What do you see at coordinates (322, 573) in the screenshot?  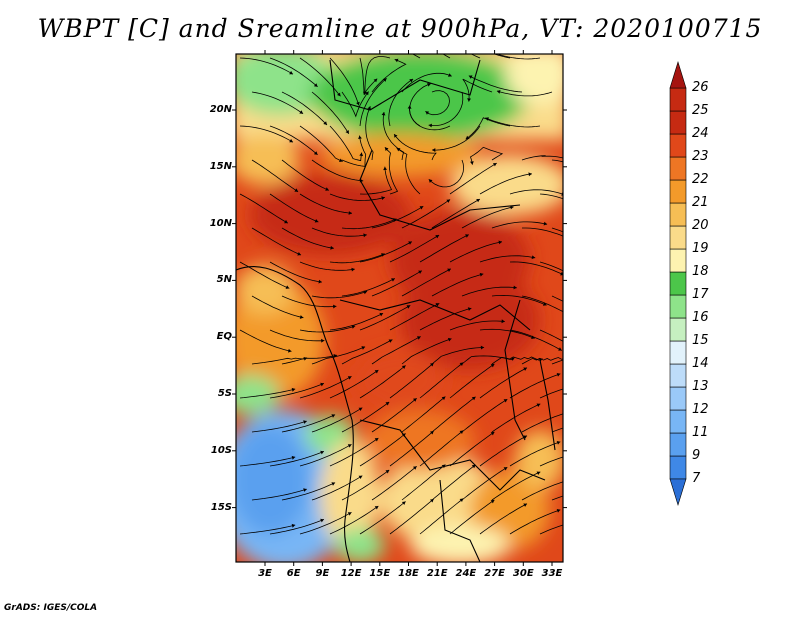 I see `lon-label: 9E` at bounding box center [322, 573].